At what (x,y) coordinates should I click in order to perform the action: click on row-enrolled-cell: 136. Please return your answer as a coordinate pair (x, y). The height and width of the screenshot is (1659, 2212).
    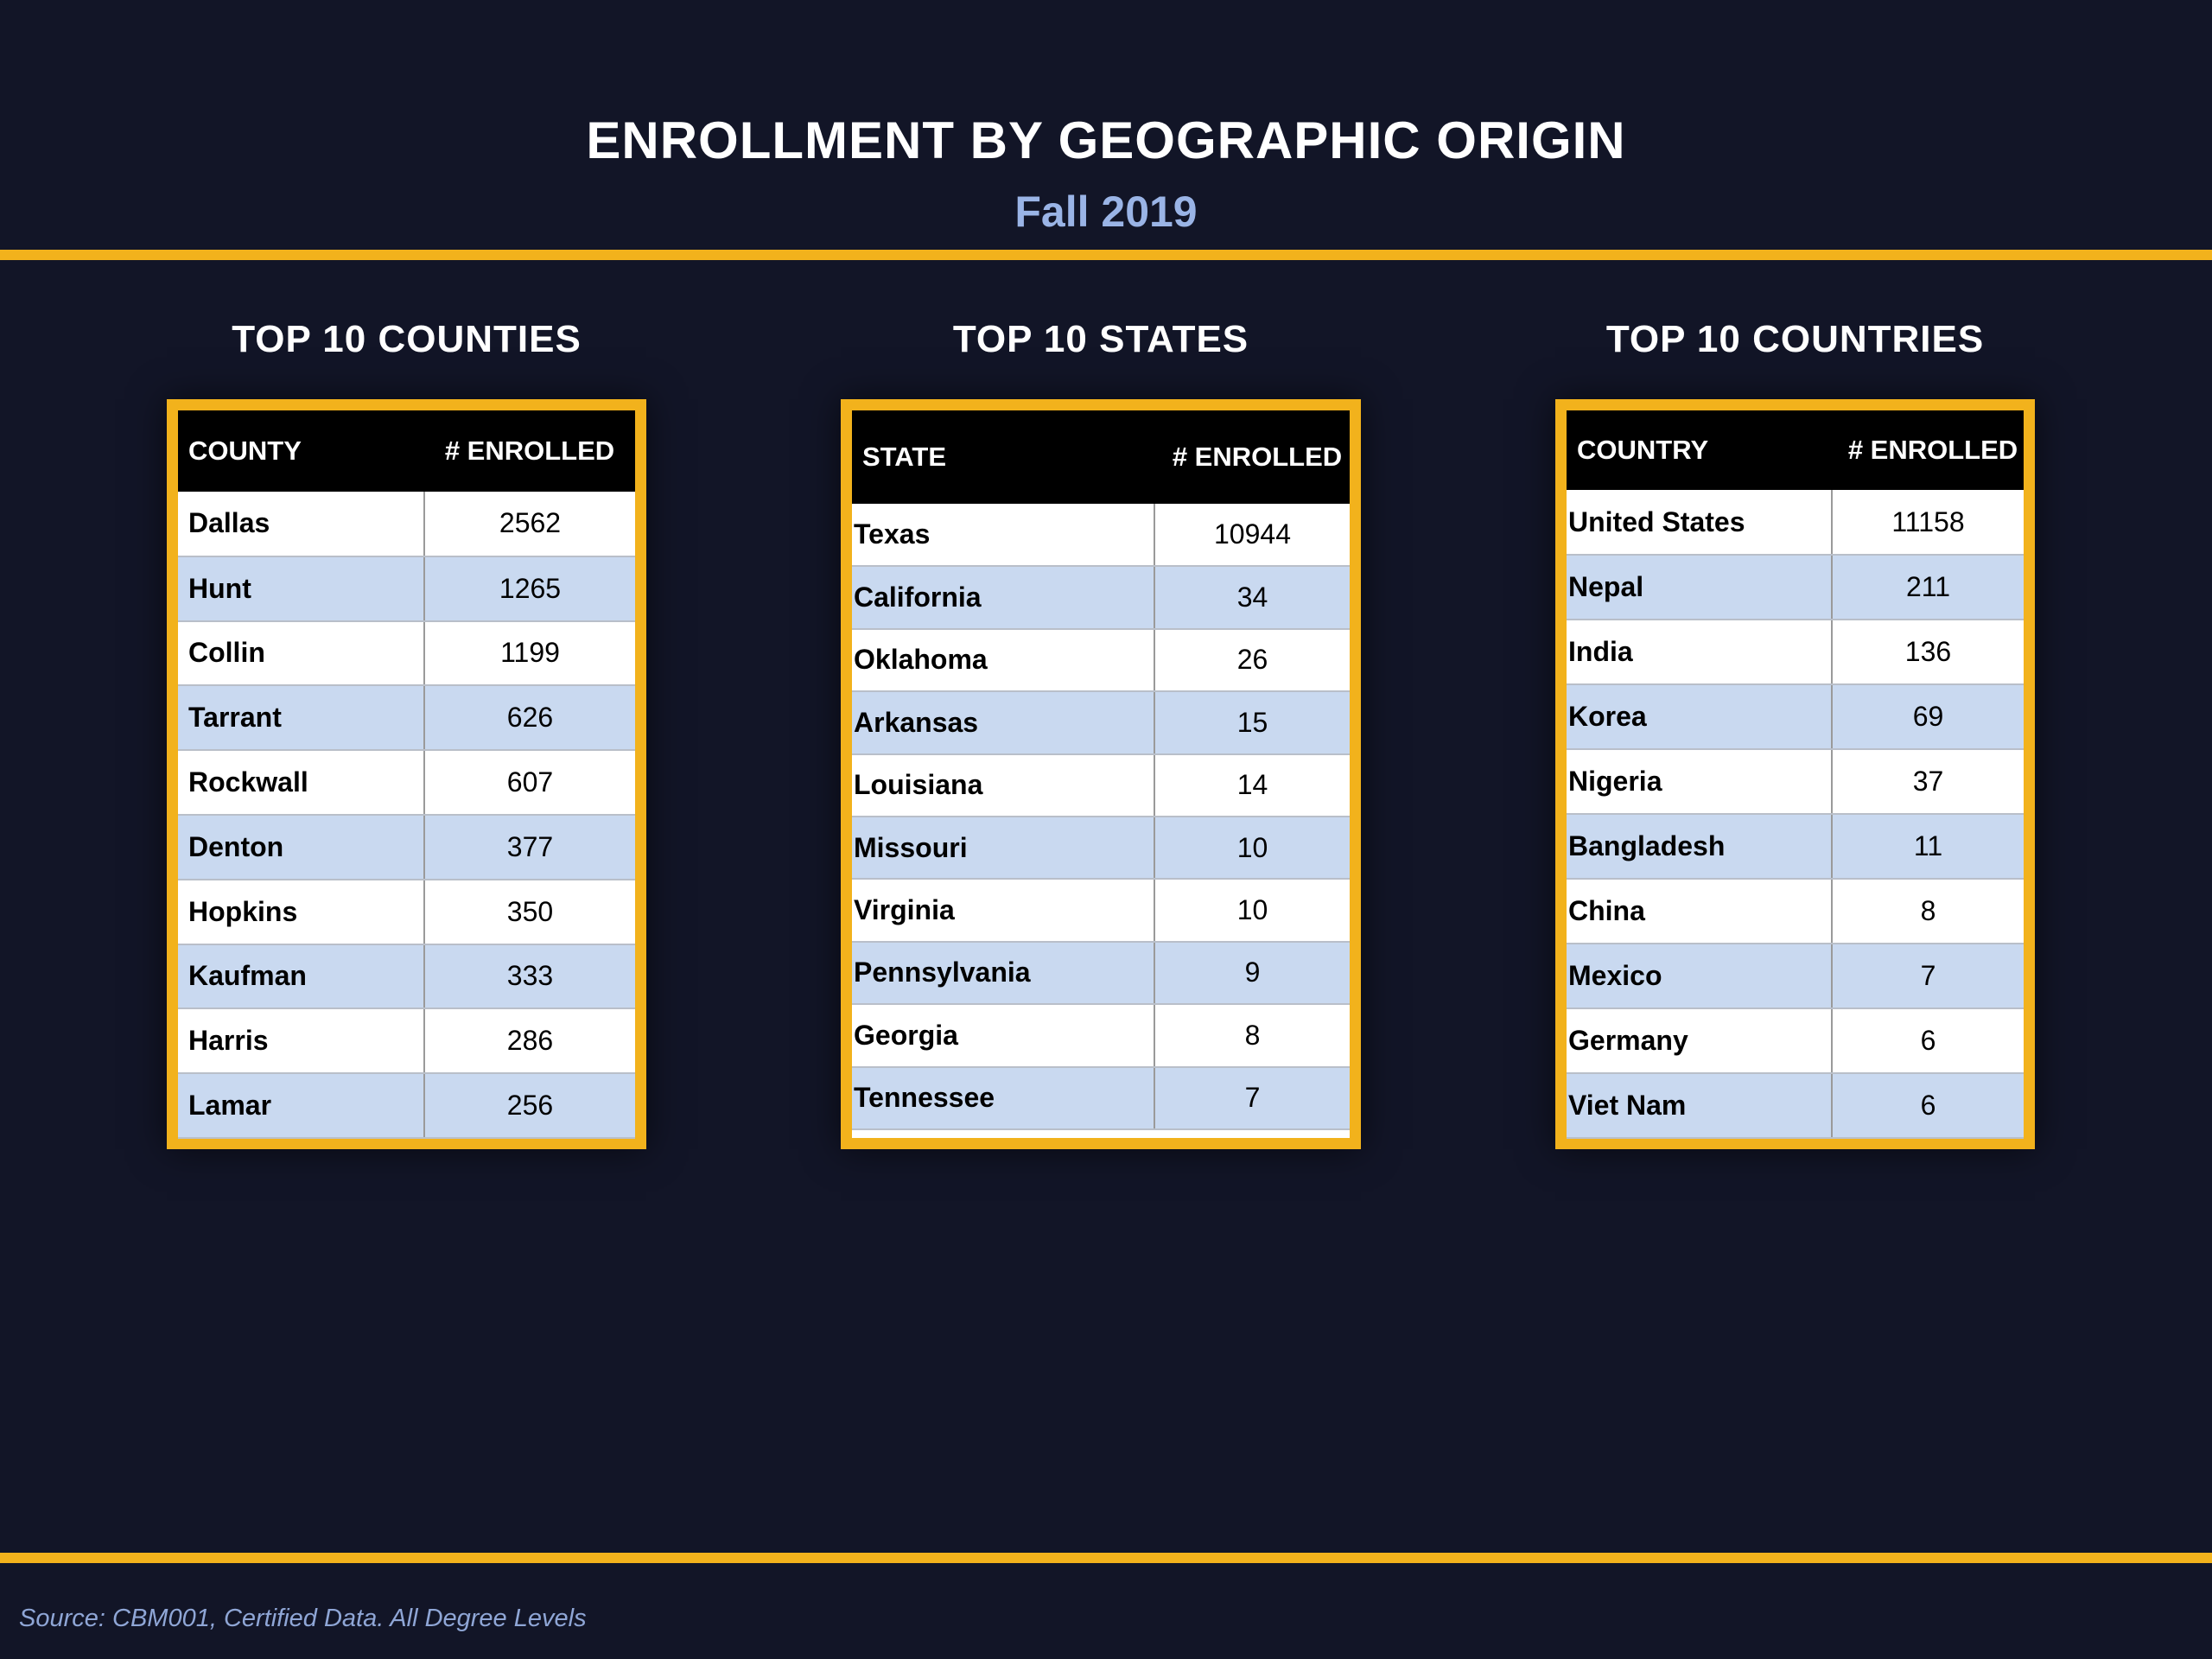
    Looking at the image, I should click on (1928, 652).